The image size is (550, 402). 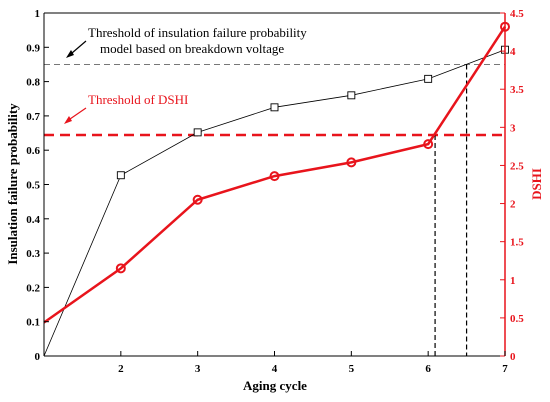 What do you see at coordinates (33, 117) in the screenshot?
I see `left-tick-label-7: 0.7` at bounding box center [33, 117].